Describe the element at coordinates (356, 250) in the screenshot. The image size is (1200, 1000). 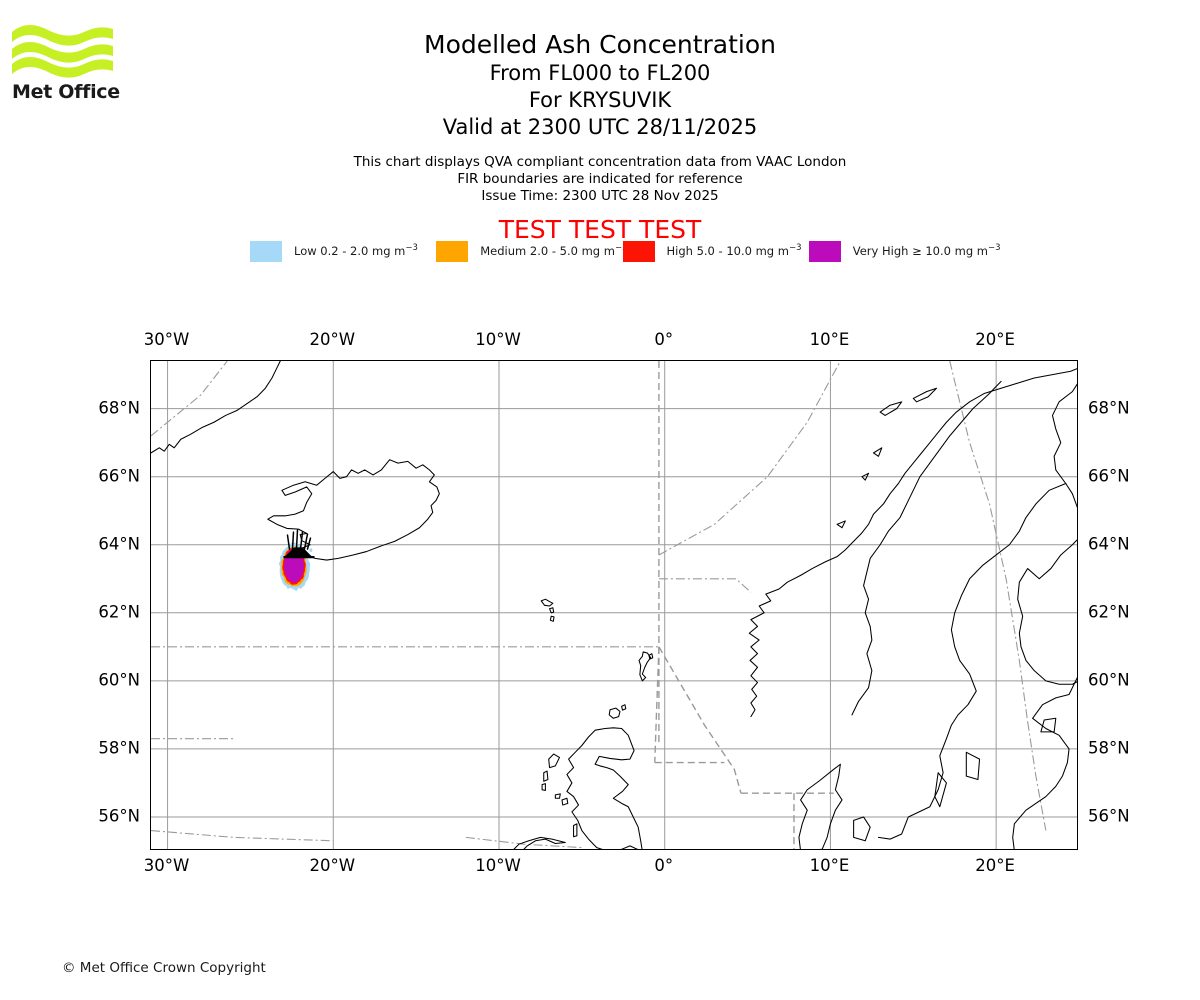
I see `legend-label-low: Low 0.2 - 2.0 mg m−3` at that location.